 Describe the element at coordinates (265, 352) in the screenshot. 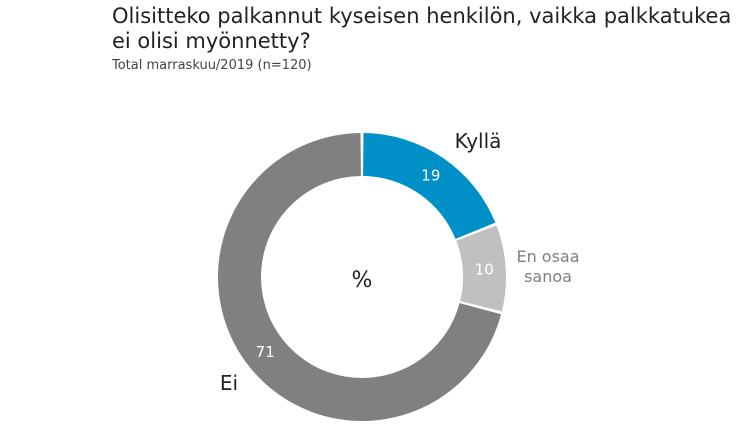

I see `slice-3-value-label: 71` at that location.